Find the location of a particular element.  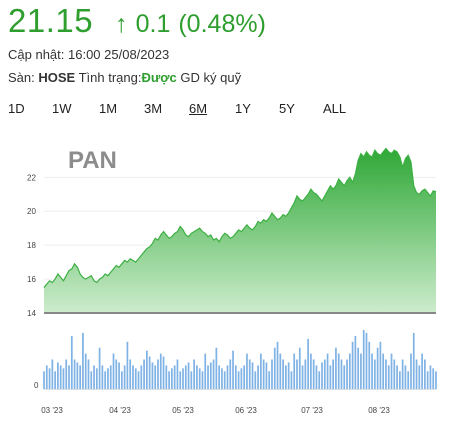

x-tick-label: 05 '23 is located at coordinates (183, 410).